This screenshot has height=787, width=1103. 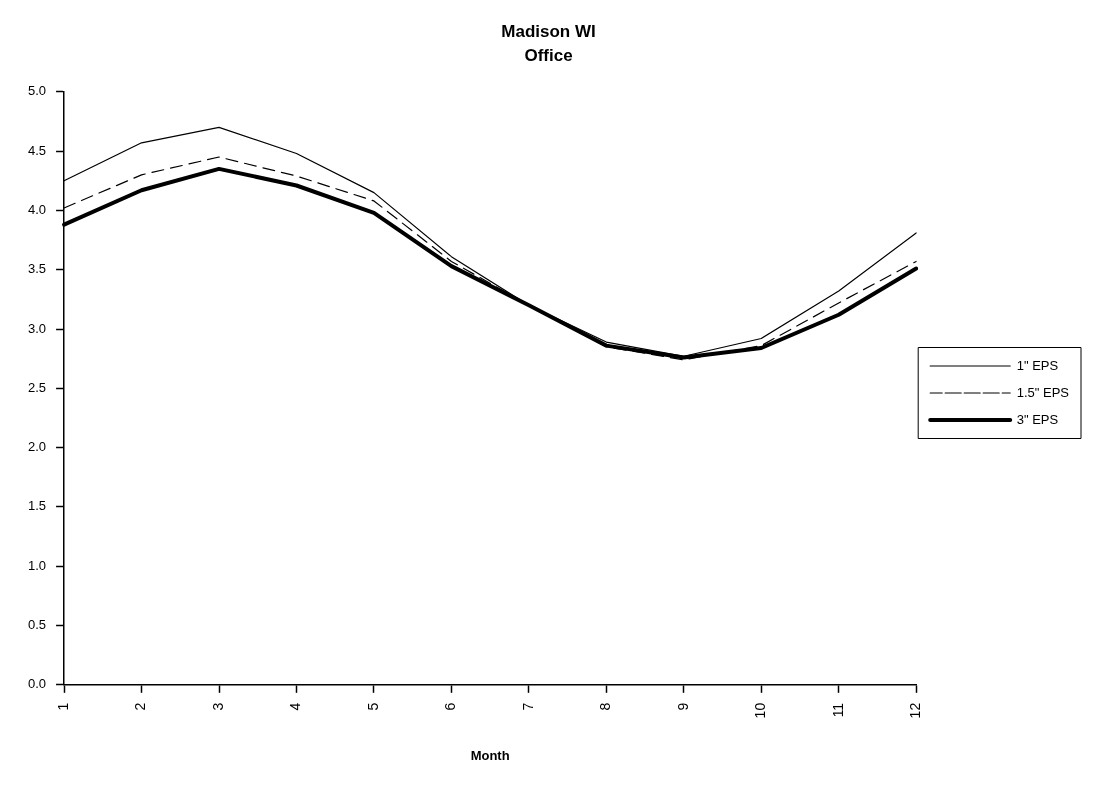 I want to click on y-tick-label: 0.0, so click(x=37, y=684).